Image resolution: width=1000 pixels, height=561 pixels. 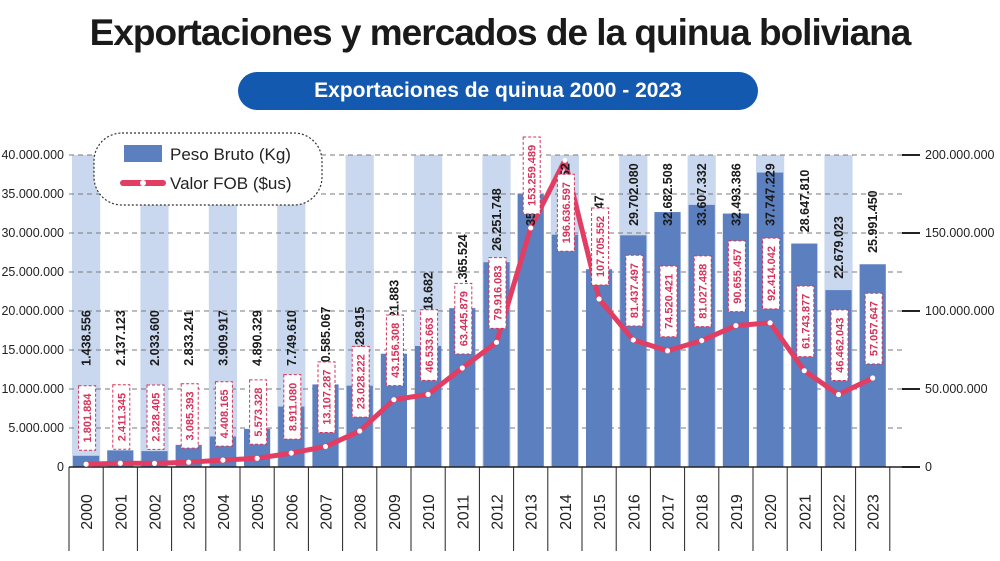 What do you see at coordinates (429, 512) in the screenshot?
I see `x-axis-tick-label: 2010` at bounding box center [429, 512].